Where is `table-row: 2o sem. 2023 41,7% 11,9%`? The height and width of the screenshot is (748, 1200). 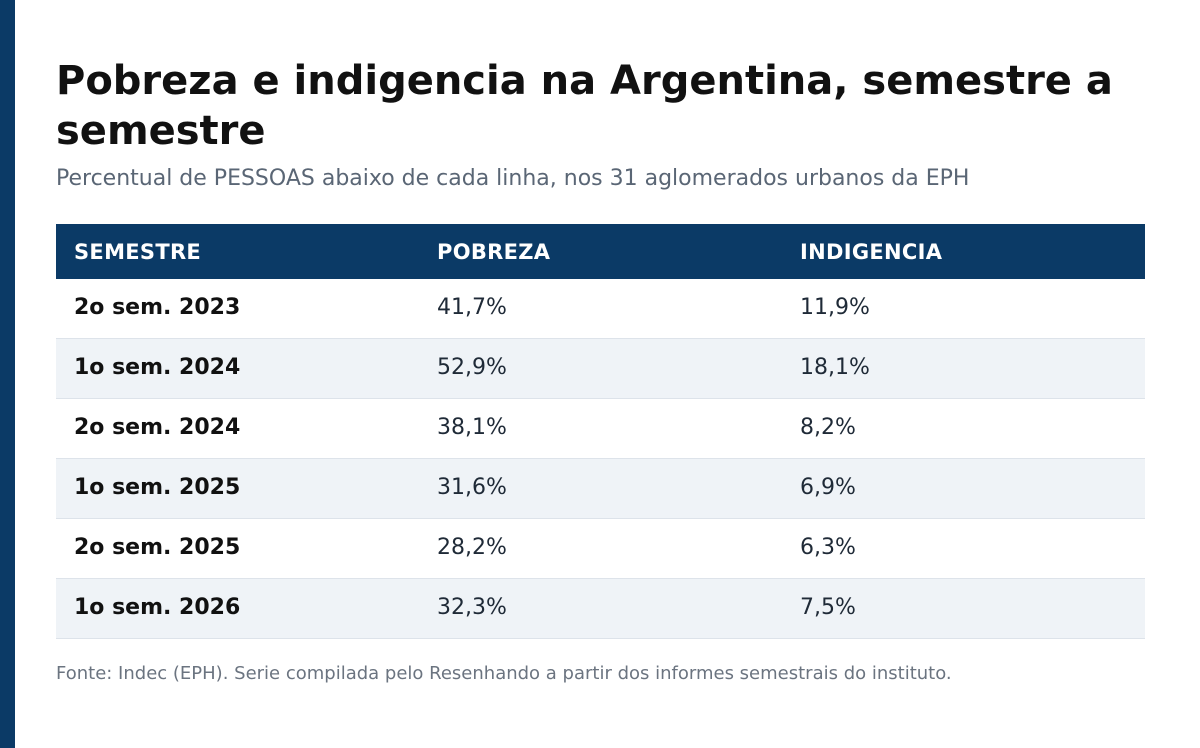
table-row: 2o sem. 2023 41,7% 11,9% is located at coordinates (600, 309).